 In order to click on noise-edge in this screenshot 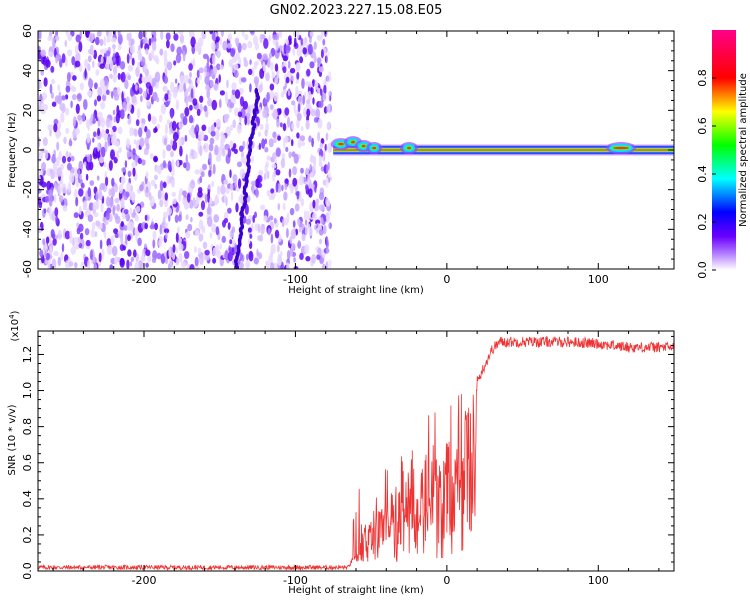, I will do `click(328, 150)`.